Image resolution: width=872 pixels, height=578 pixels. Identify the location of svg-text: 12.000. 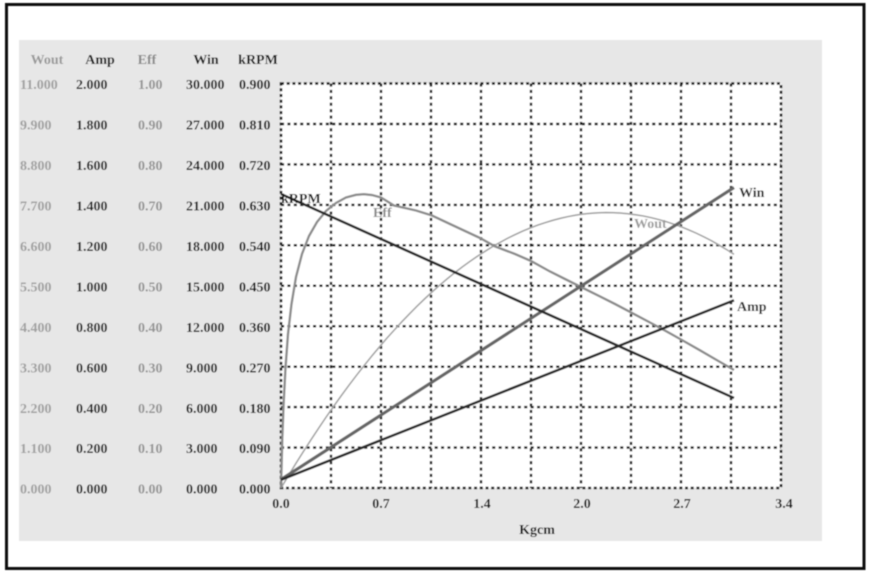
(205, 328).